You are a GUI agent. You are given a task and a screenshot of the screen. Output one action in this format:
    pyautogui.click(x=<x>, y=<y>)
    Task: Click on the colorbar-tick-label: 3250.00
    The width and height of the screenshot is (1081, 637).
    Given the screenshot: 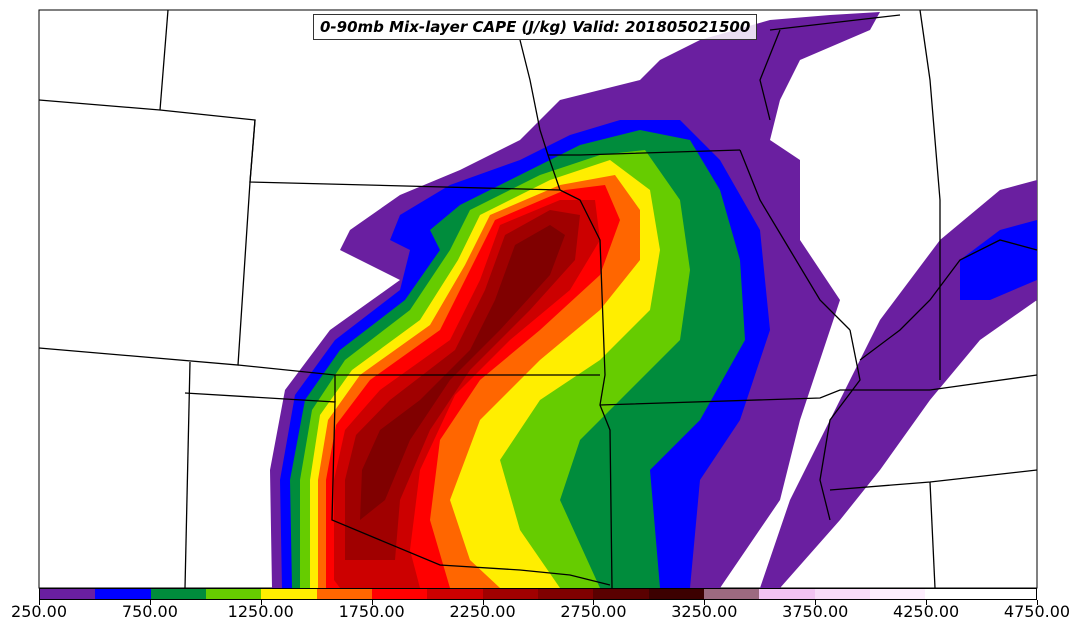 What is the action you would take?
    pyautogui.click(x=704, y=611)
    